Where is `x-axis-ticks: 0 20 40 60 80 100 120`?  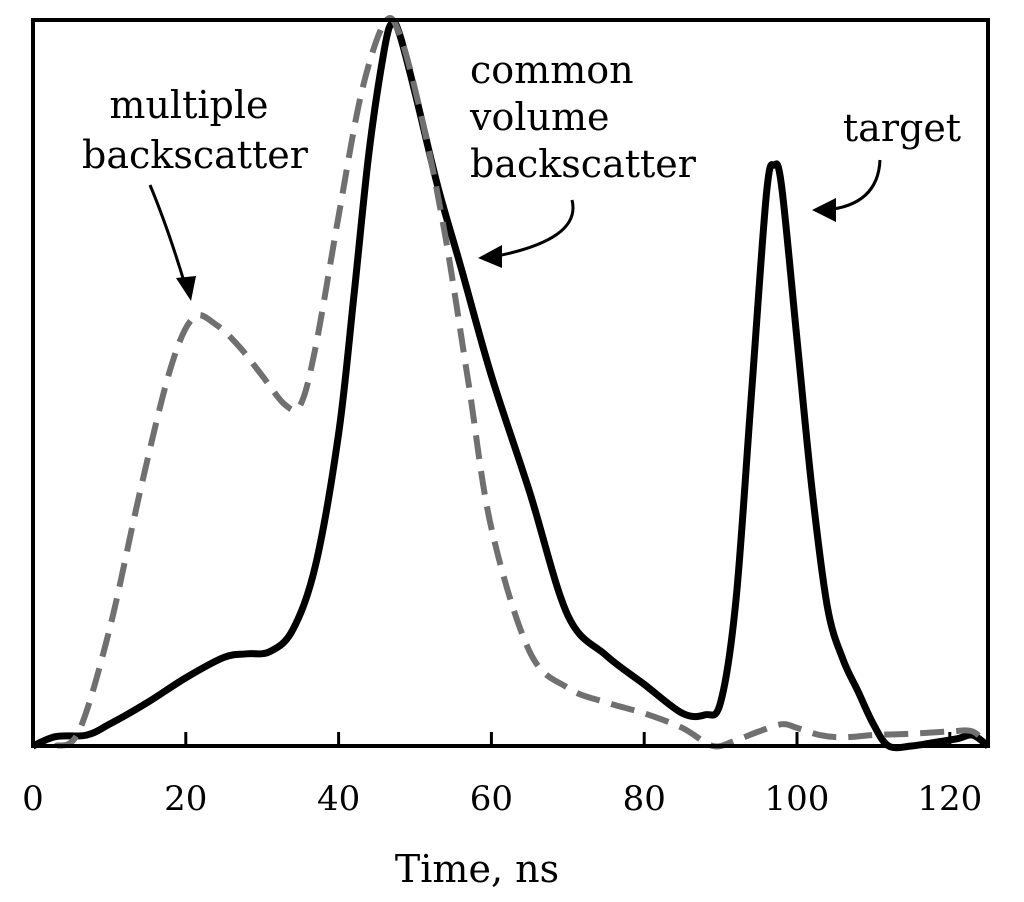 x-axis-ticks: 0 20 40 60 80 100 120 is located at coordinates (502, 775).